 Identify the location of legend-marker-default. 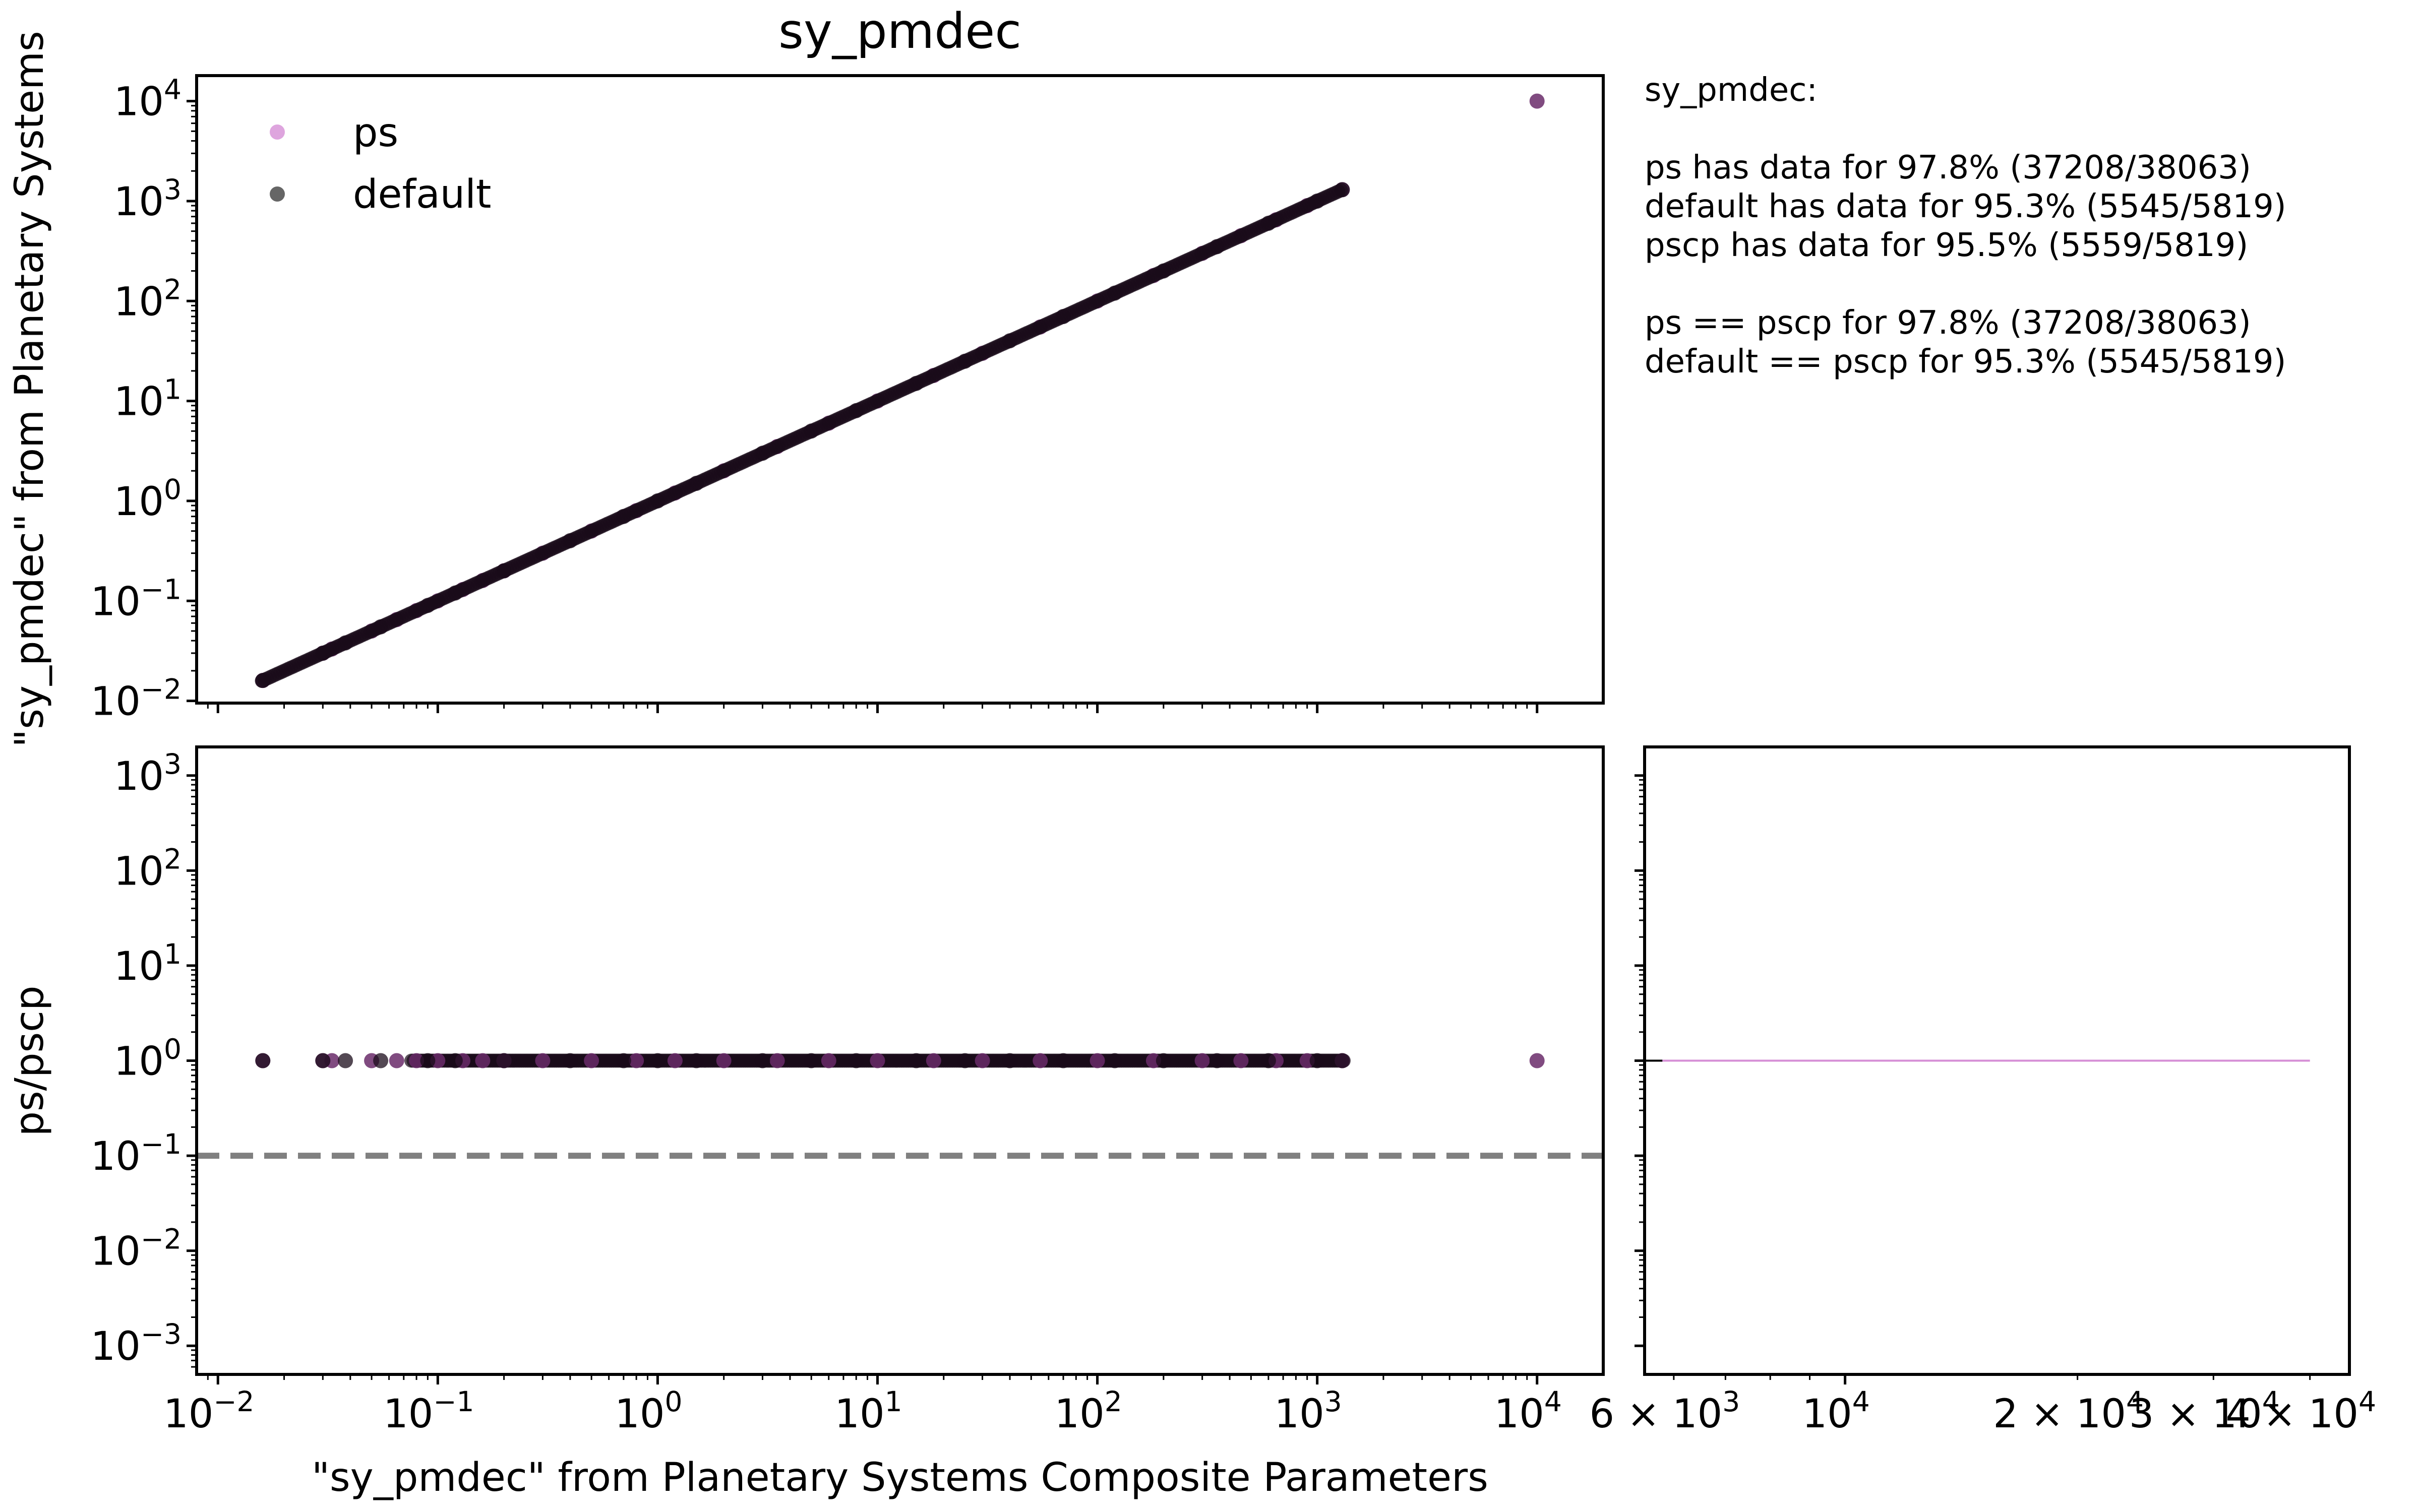
(277, 194).